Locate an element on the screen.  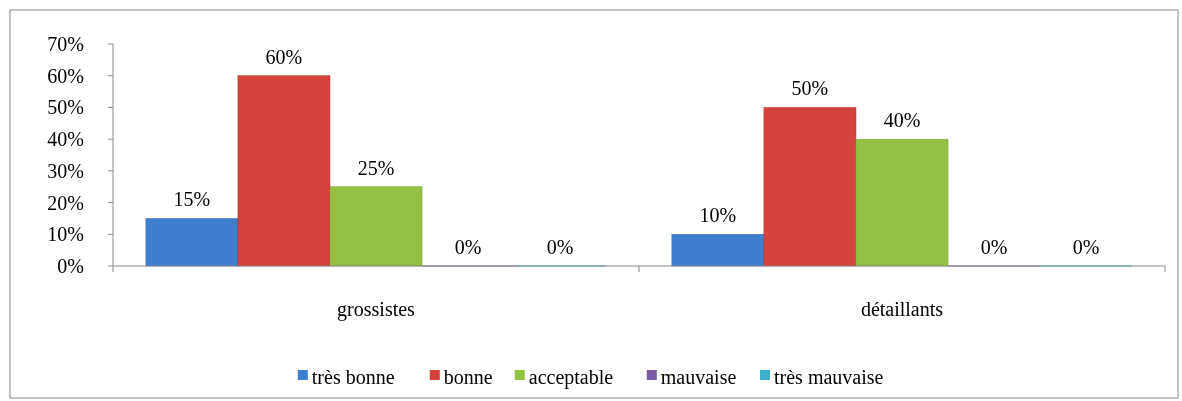
legend-label: acceptable is located at coordinates (571, 377).